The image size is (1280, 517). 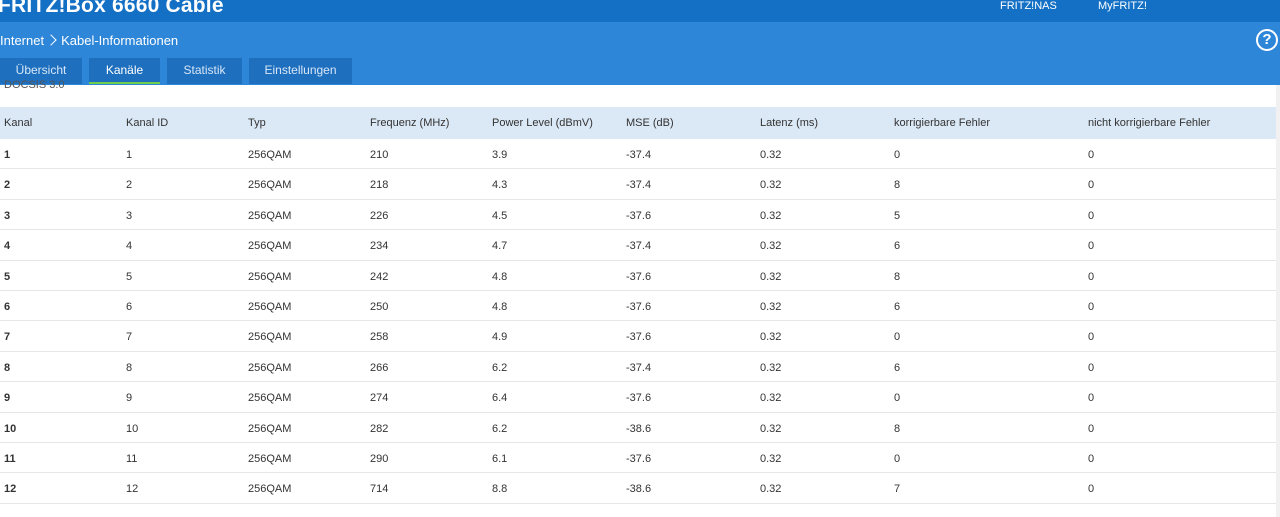 I want to click on table-cell: 242, so click(x=379, y=276).